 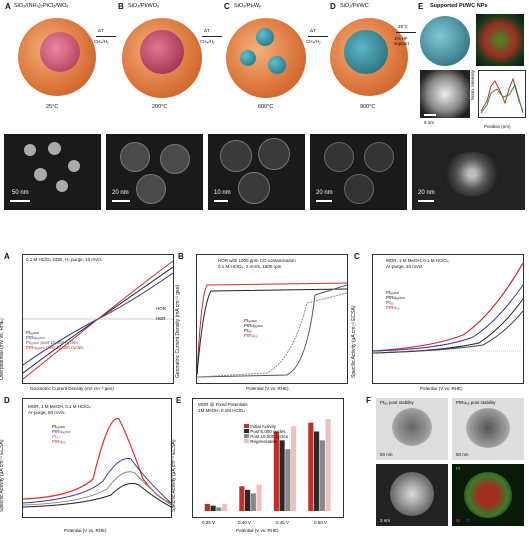 I want to click on plot-b-curve-ptru, so click(x=272, y=329).